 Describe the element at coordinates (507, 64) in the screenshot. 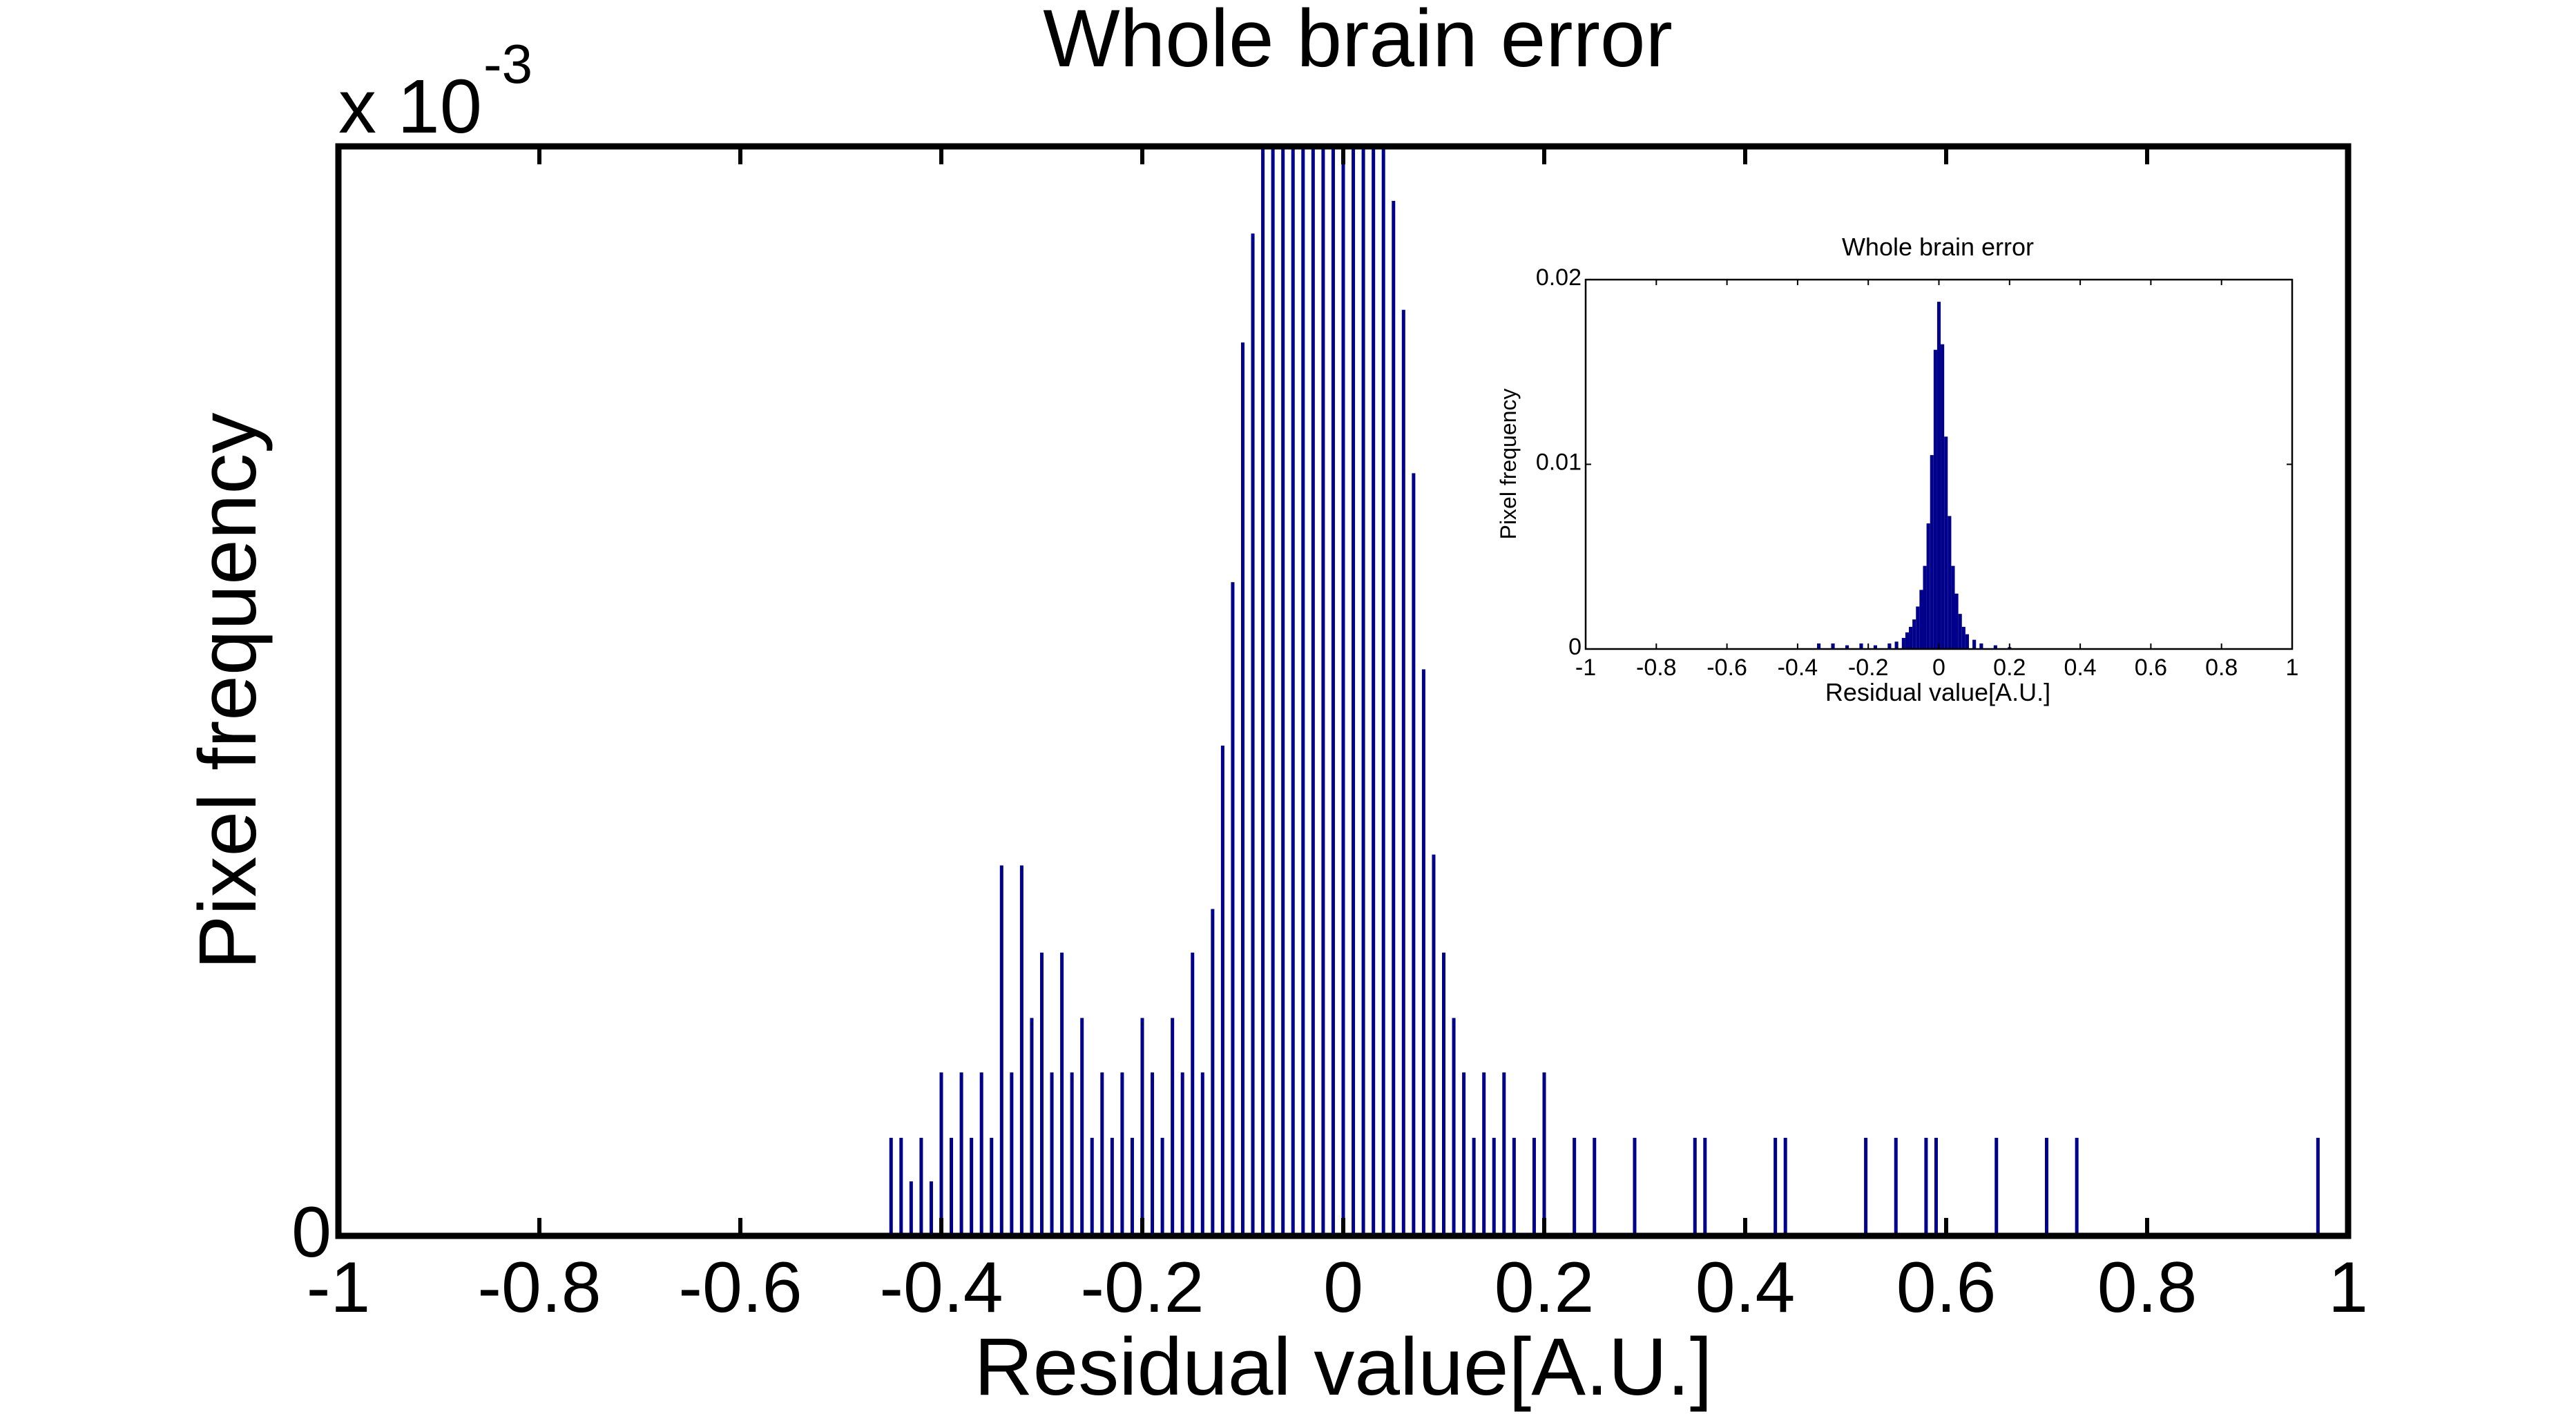

I see `main-y-exponent-power: -3` at that location.